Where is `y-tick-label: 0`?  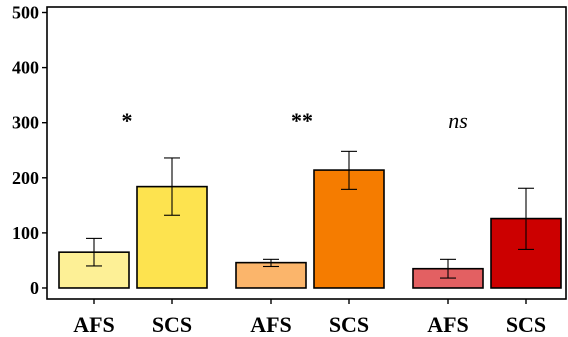 y-tick-label: 0 is located at coordinates (34, 288).